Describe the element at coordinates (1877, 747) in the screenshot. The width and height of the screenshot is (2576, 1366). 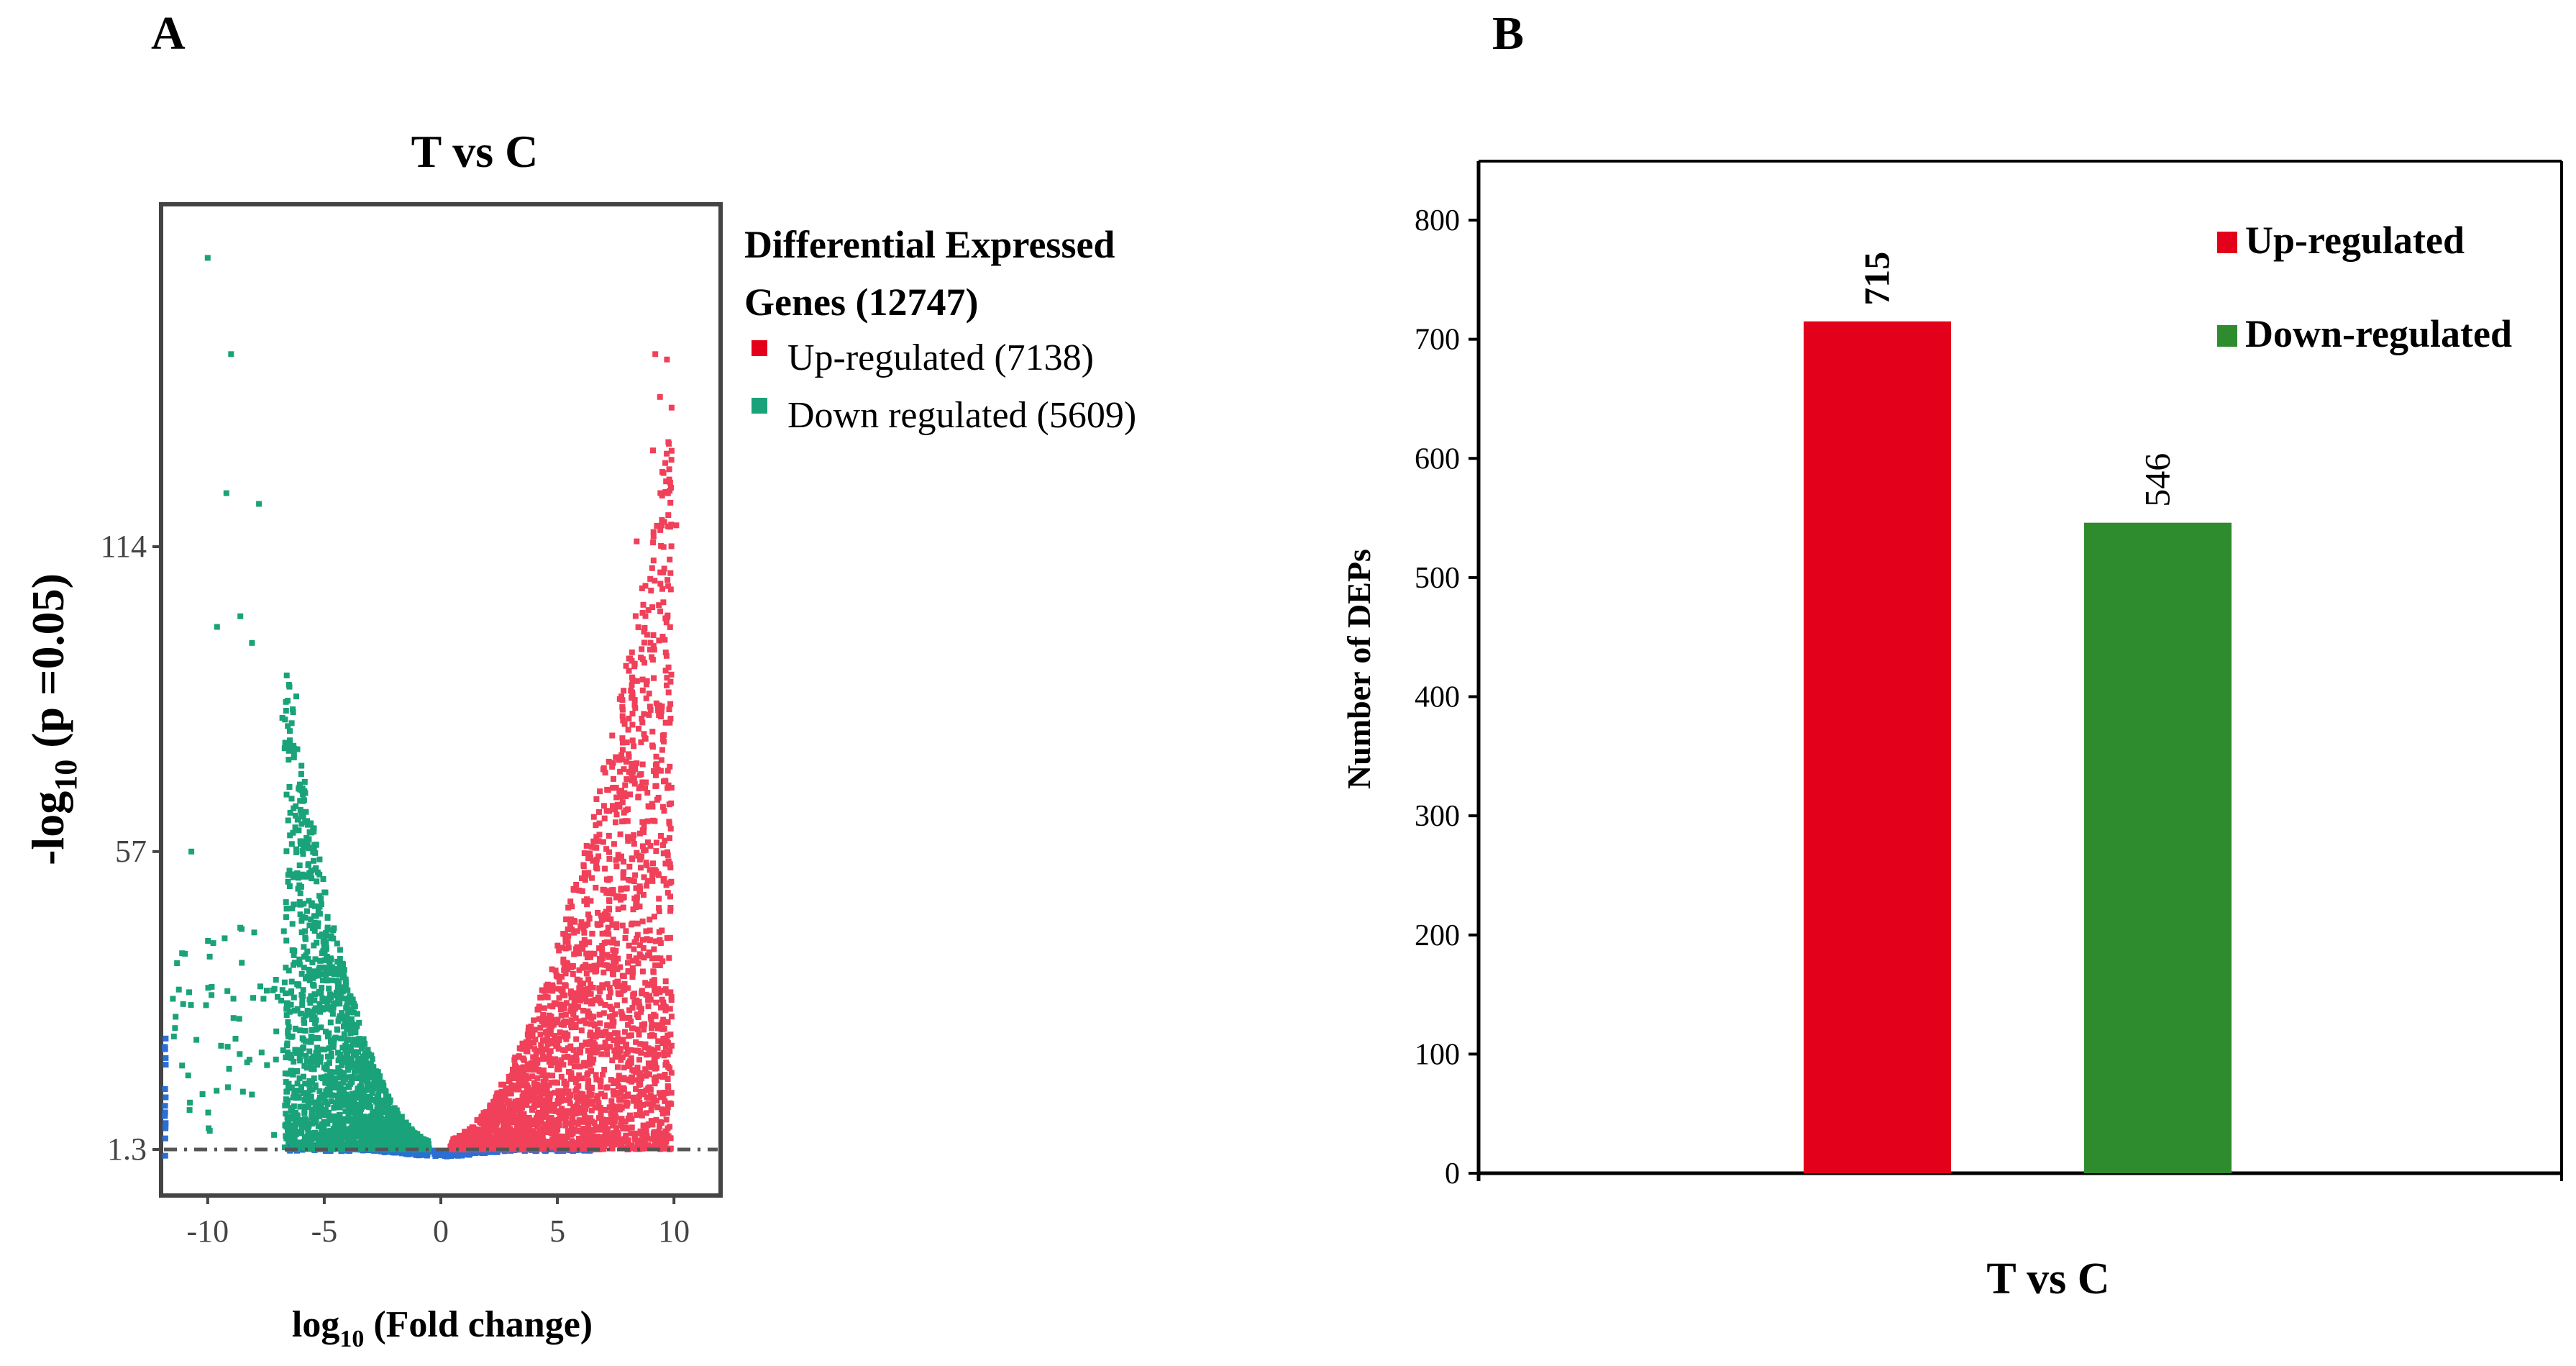
I see `bar-up-regulated` at that location.